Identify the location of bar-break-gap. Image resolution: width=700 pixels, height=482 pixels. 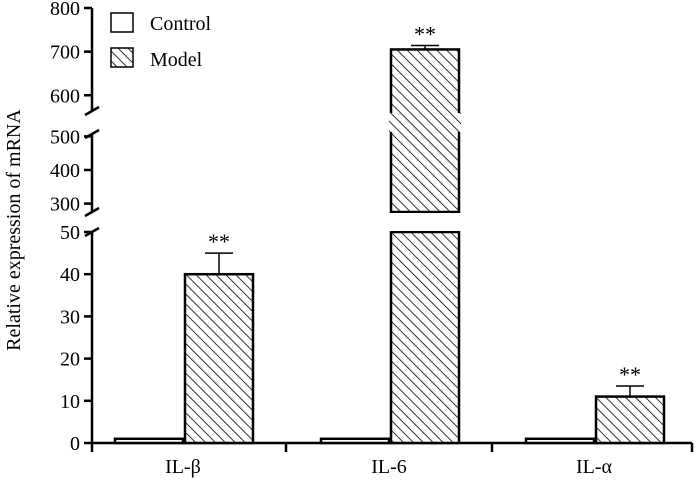
(425, 222).